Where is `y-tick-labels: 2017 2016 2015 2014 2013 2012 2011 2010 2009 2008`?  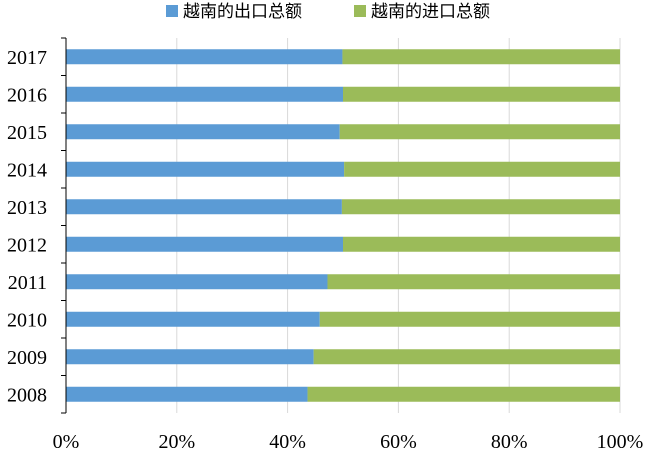 y-tick-labels: 2017 2016 2015 2014 2013 2012 2011 2010 2009 2008 is located at coordinates (27, 227).